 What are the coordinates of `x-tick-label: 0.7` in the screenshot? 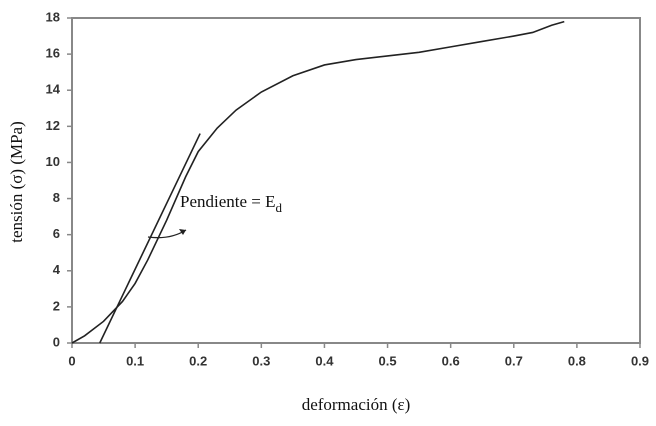 It's located at (514, 360).